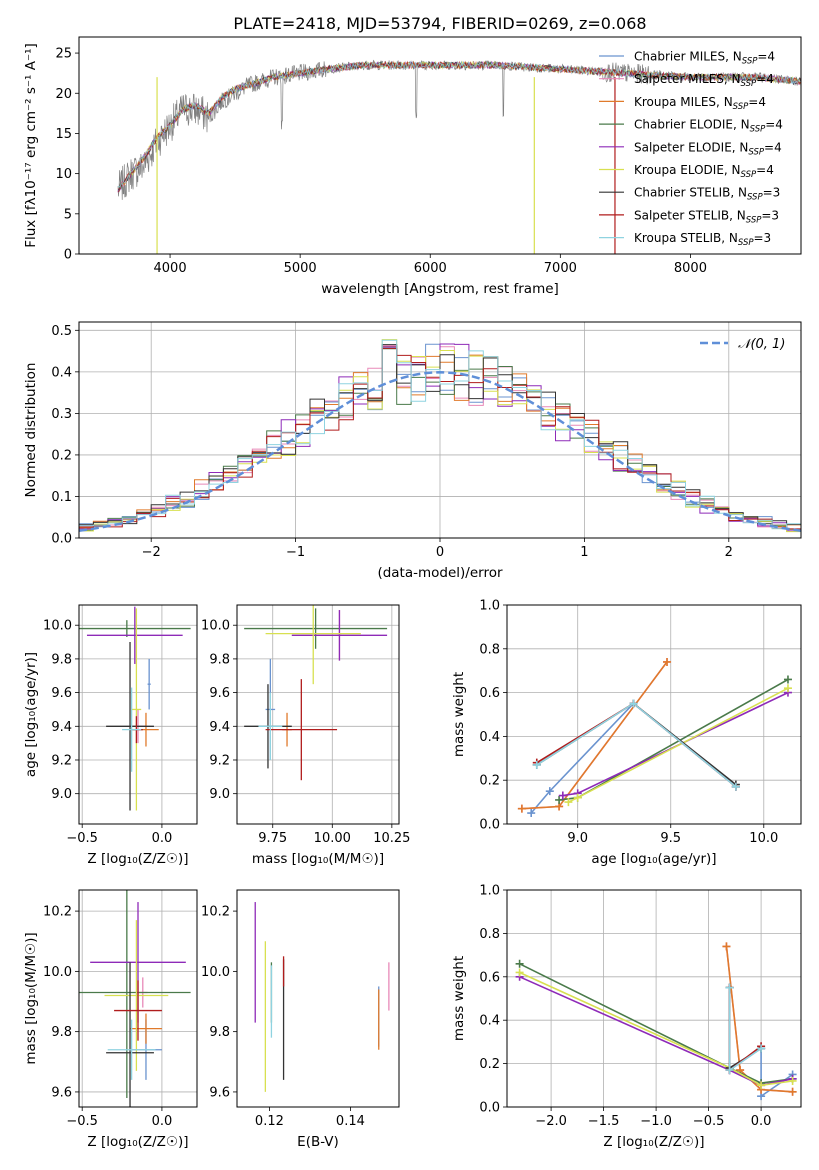 The height and width of the screenshot is (1170, 819). I want to click on y-tick-label: 25, so click(63, 54).